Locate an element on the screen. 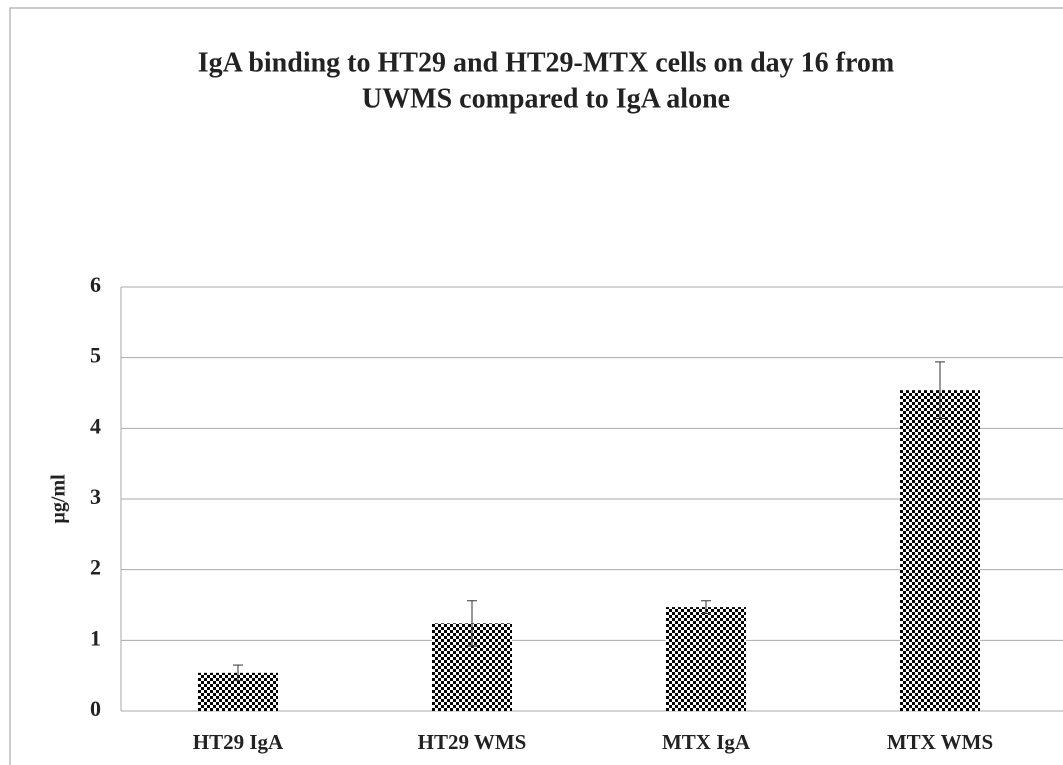  y-axis-label: µg/ml is located at coordinates (59, 499).